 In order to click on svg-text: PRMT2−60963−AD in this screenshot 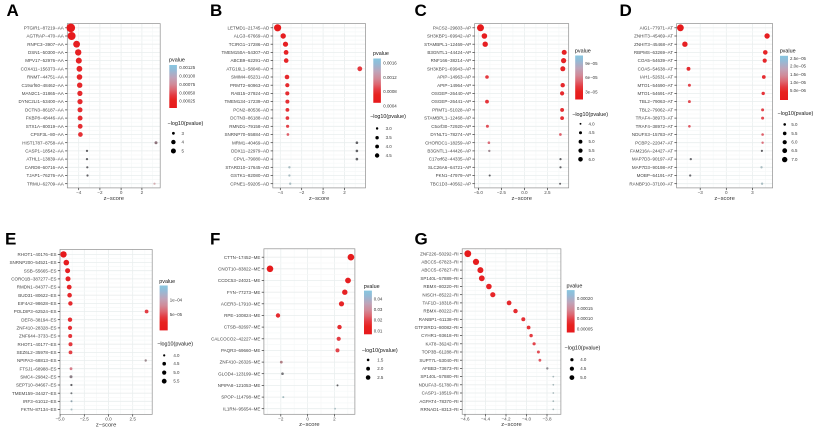, I will do `click(250, 85)`.